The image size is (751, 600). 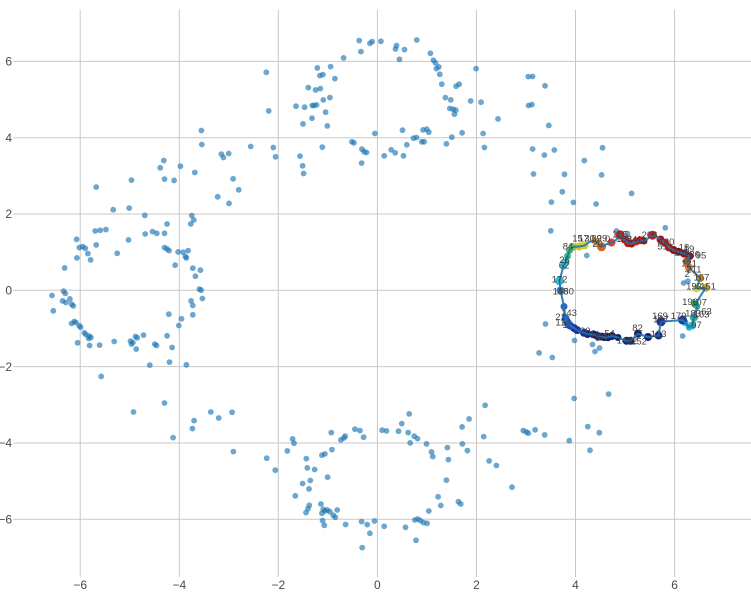 What do you see at coordinates (650, 235) in the screenshot?
I see `svg-text: 206` at bounding box center [650, 235].